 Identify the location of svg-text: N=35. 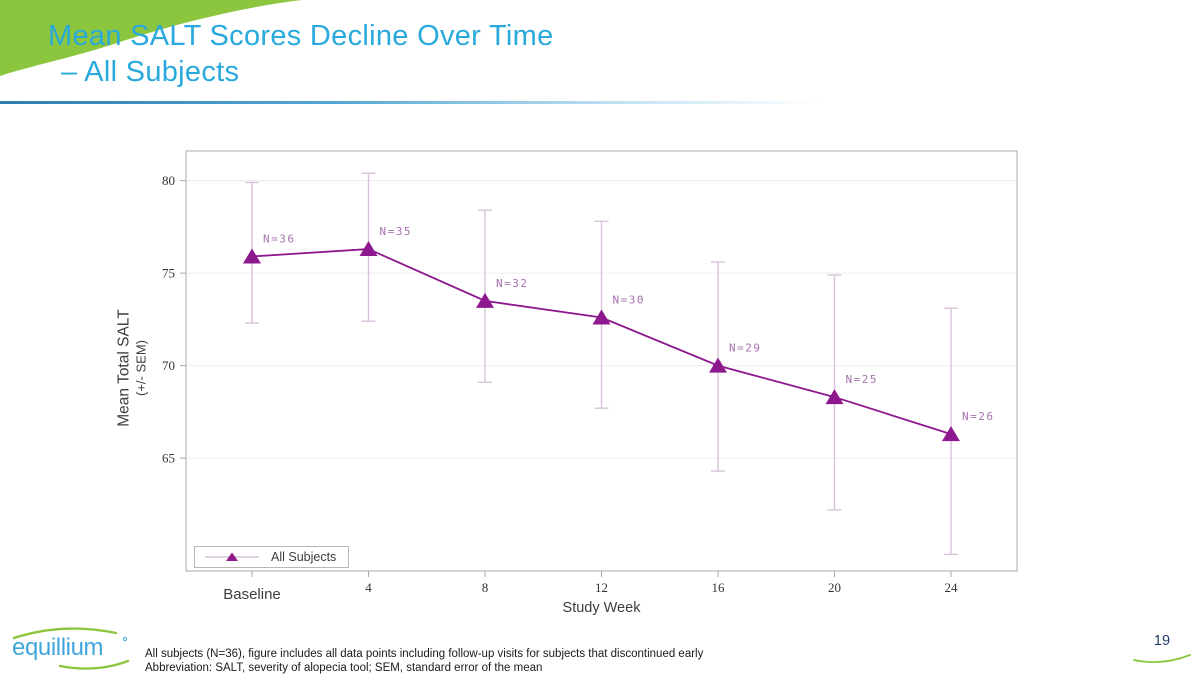
(396, 231).